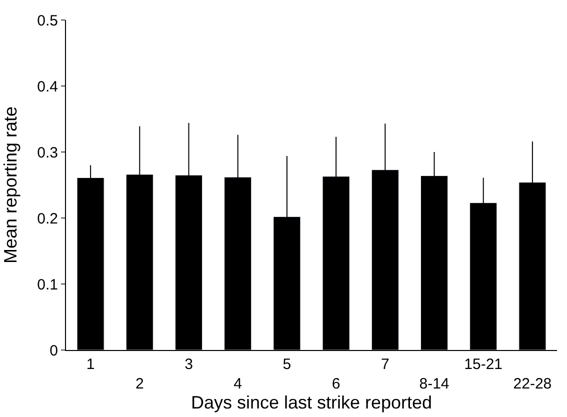  I want to click on x-tick-label: 4, so click(238, 384).